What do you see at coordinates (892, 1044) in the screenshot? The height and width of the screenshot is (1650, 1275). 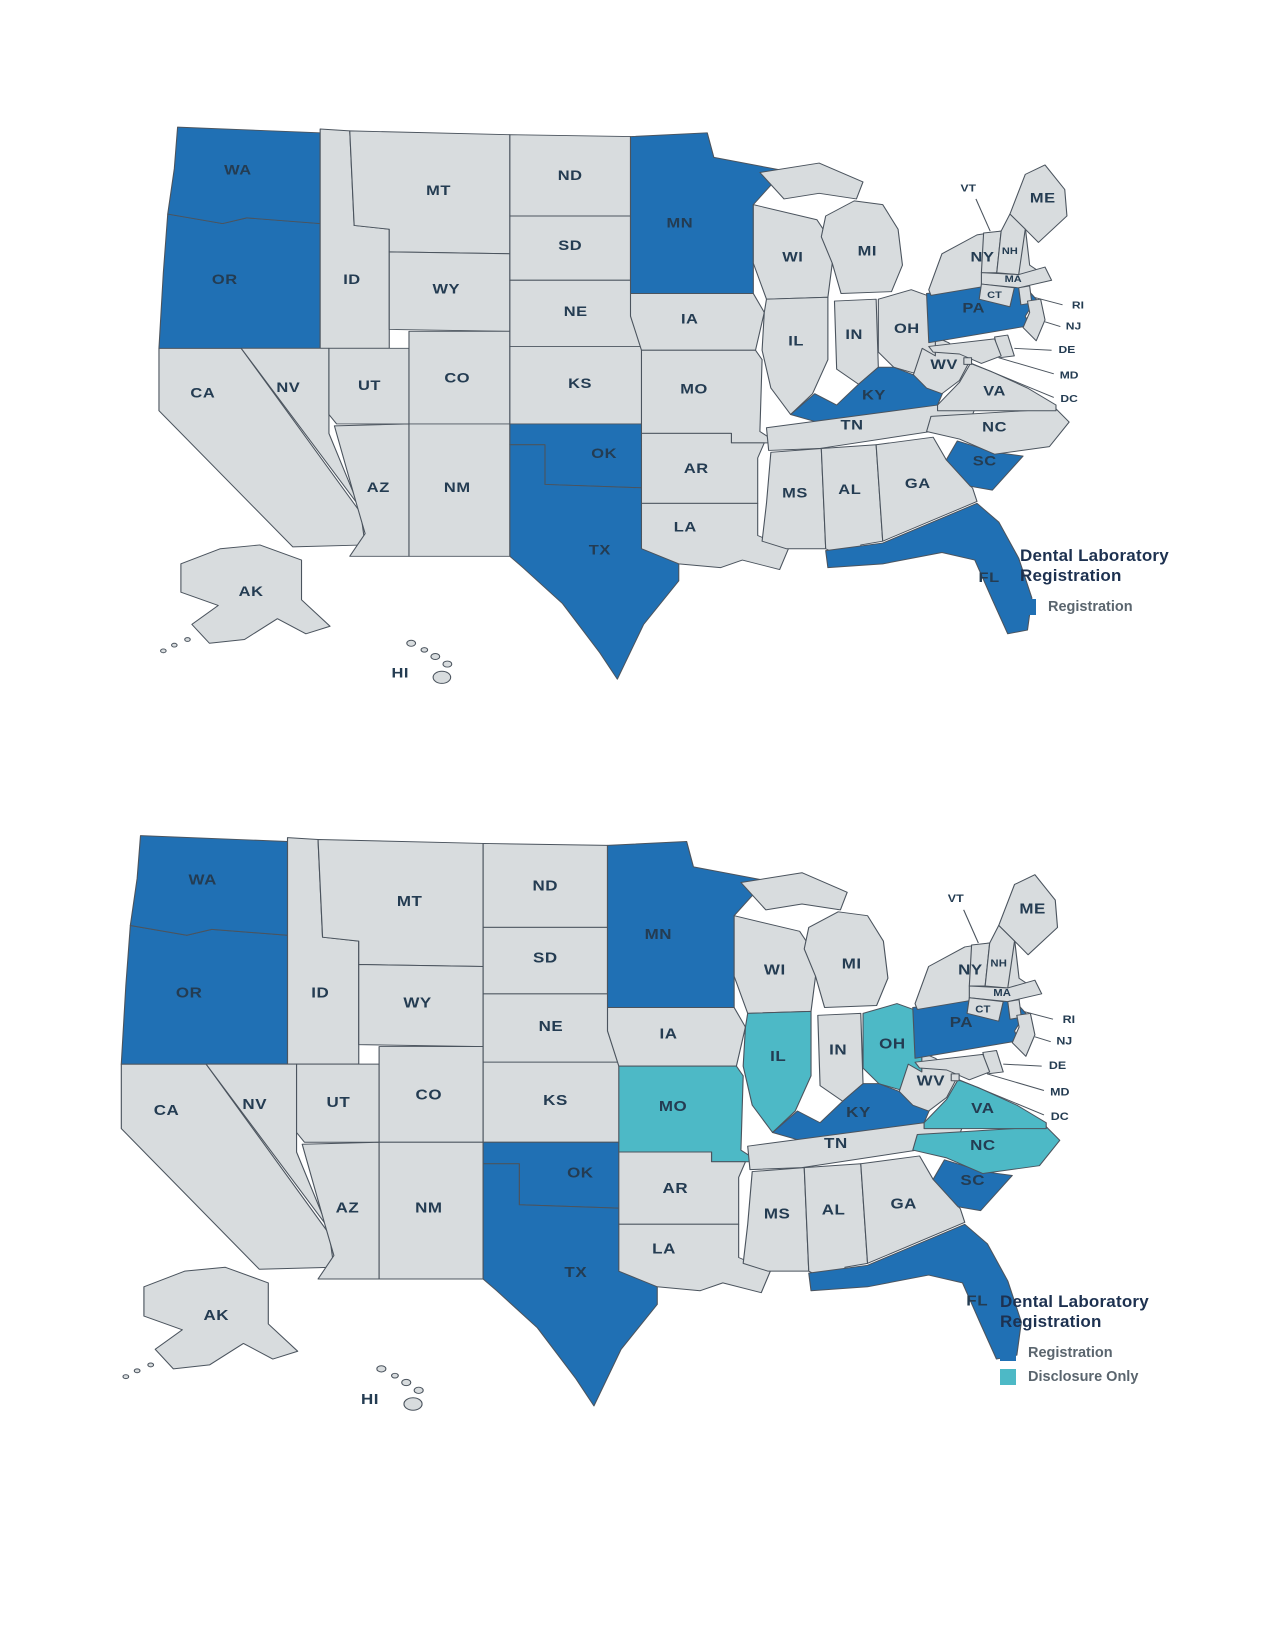 I see `state-label-OH: OH` at bounding box center [892, 1044].